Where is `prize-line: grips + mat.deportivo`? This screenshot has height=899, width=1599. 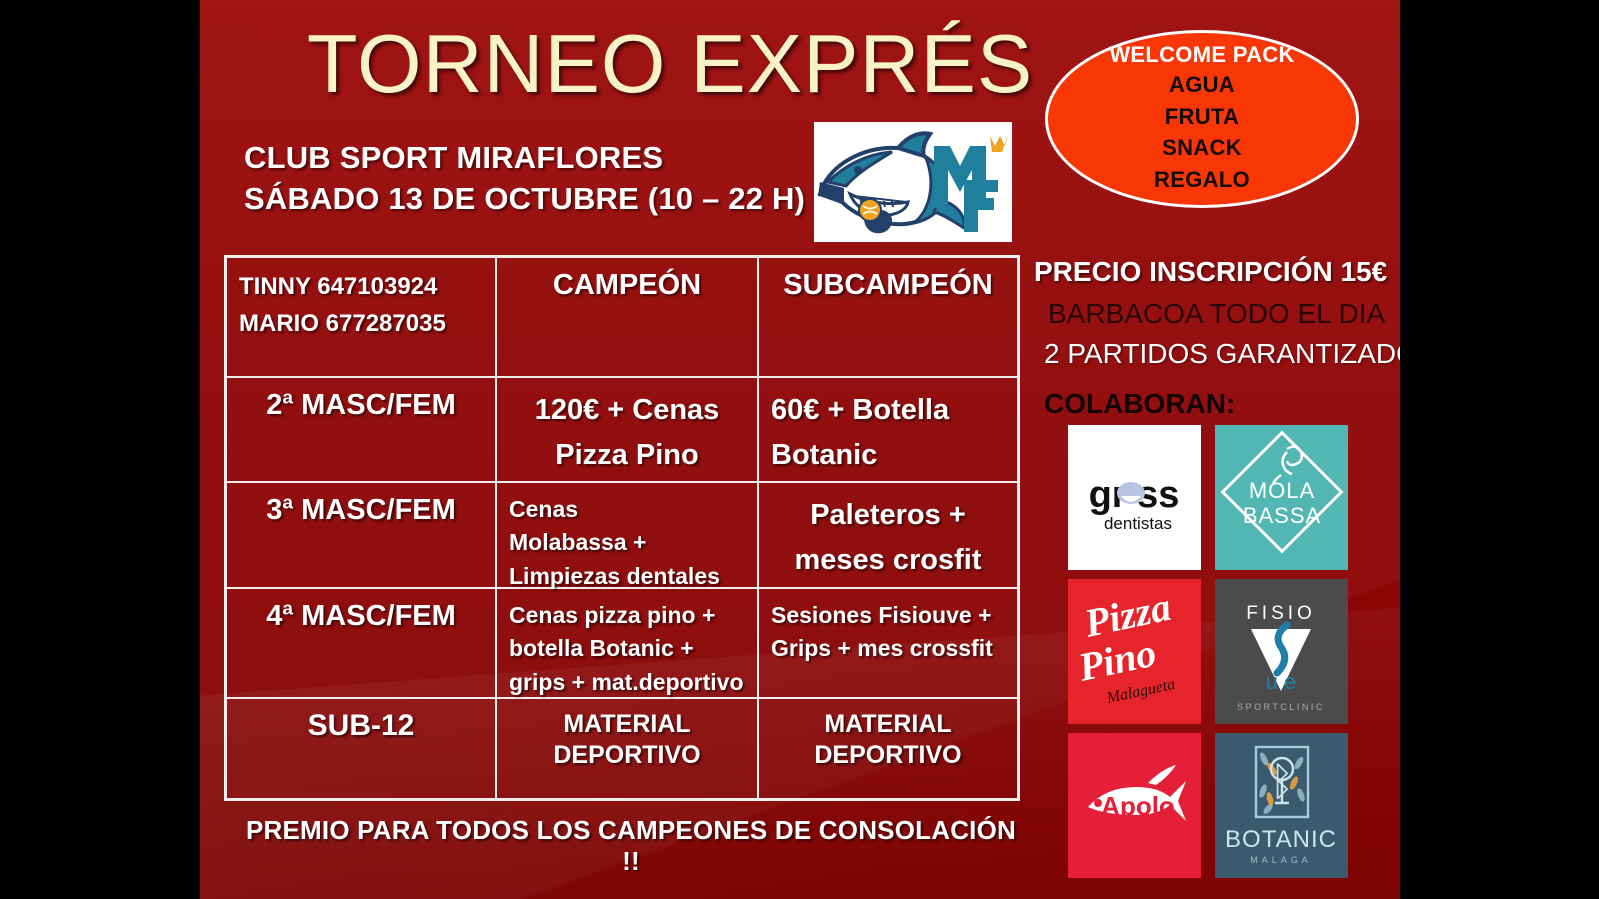
prize-line: grips + mat.deportivo is located at coordinates (626, 681).